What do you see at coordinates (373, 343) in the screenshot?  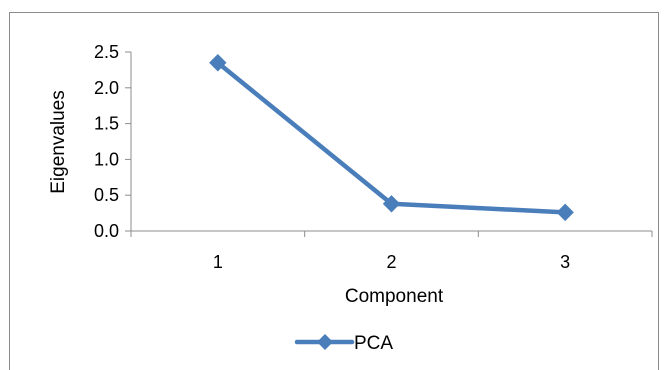 I see `legend-series-label: PCA` at bounding box center [373, 343].